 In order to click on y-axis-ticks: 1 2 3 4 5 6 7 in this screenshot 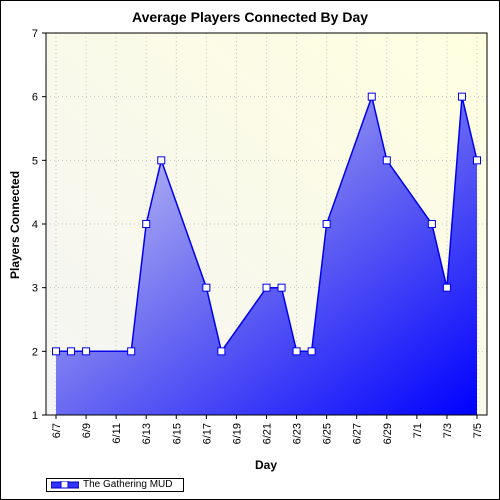, I will do `click(39, 225)`.